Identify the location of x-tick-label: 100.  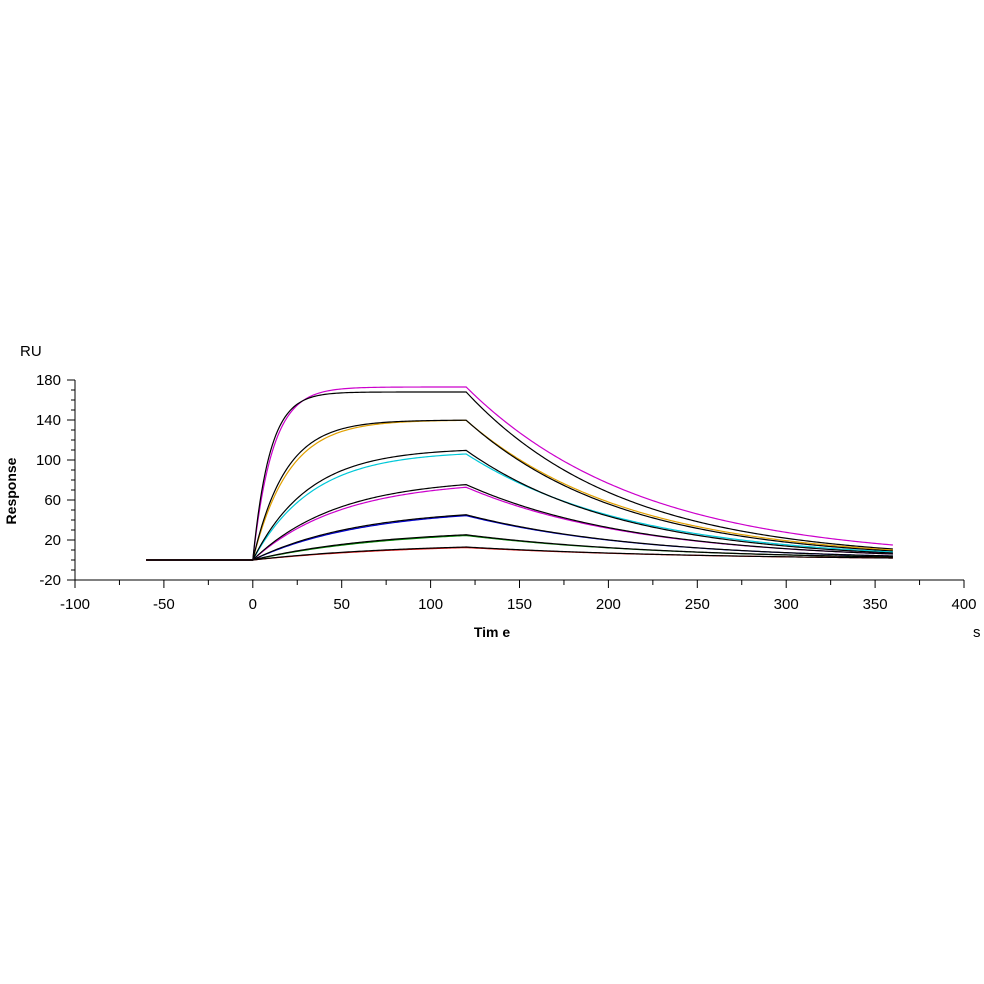
(430, 604).